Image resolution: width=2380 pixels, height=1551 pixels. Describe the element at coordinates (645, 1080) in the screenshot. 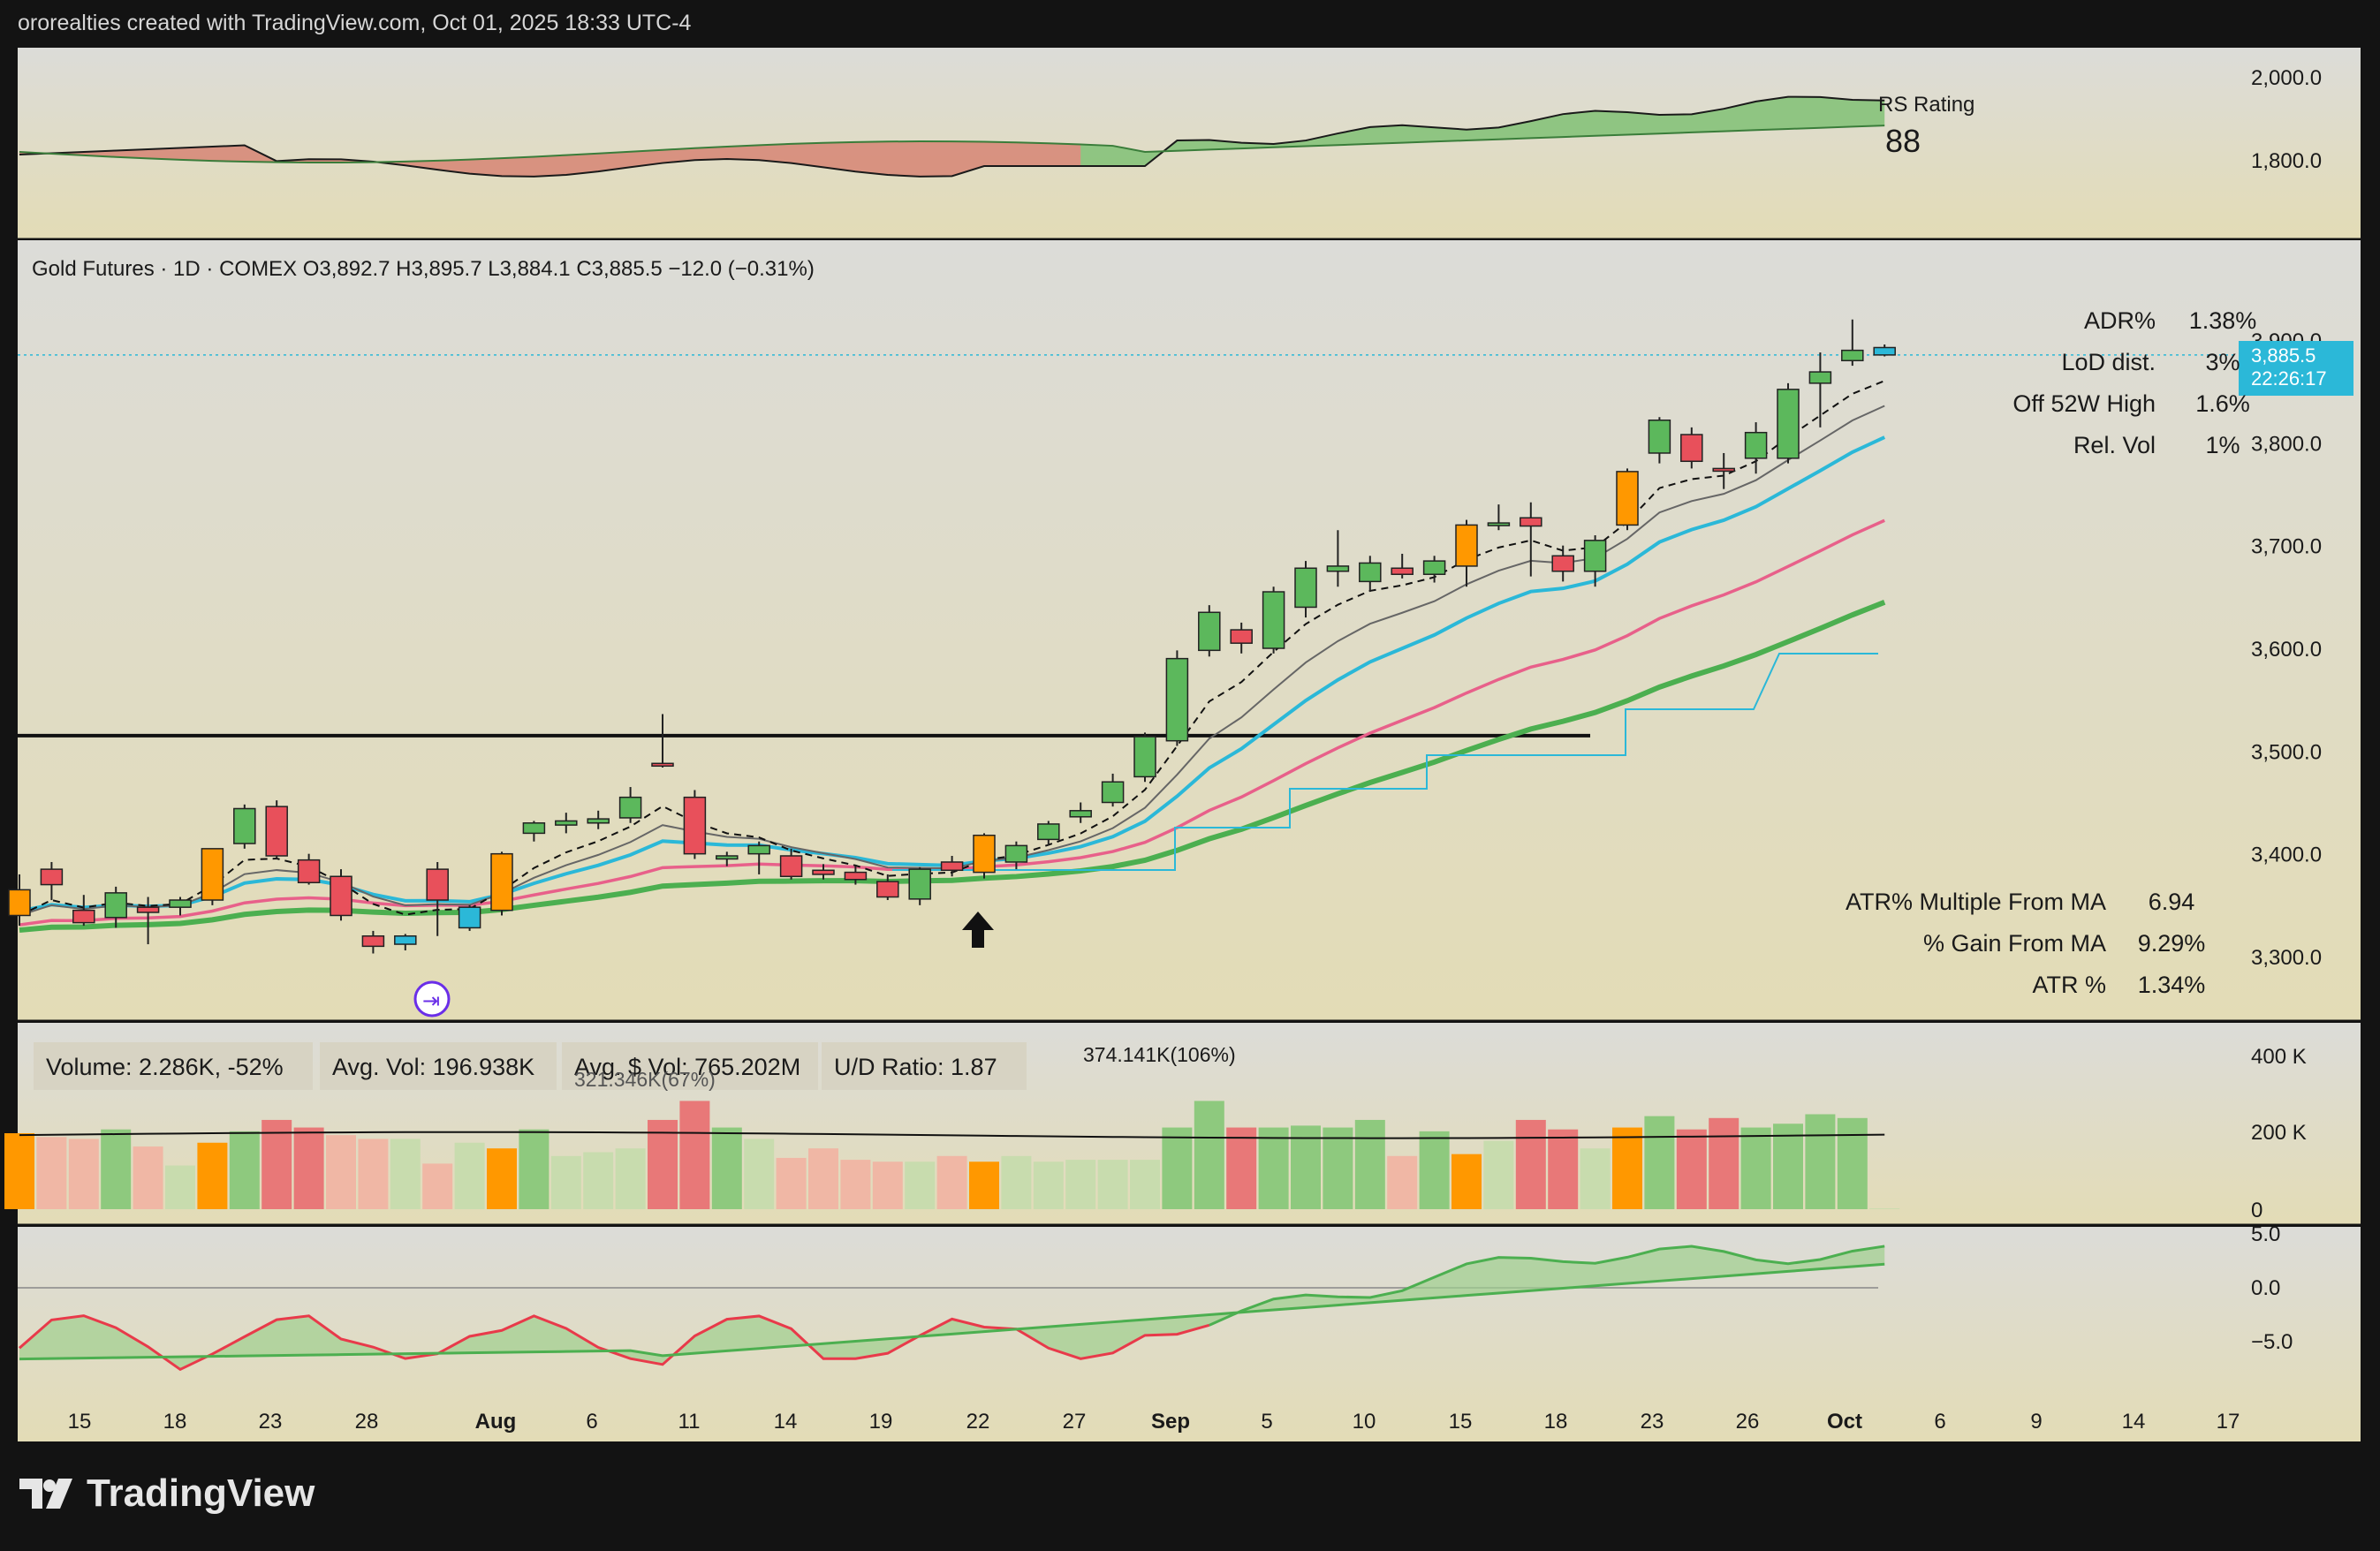

I see `volume-peak-label: 321.346K(67%)` at that location.